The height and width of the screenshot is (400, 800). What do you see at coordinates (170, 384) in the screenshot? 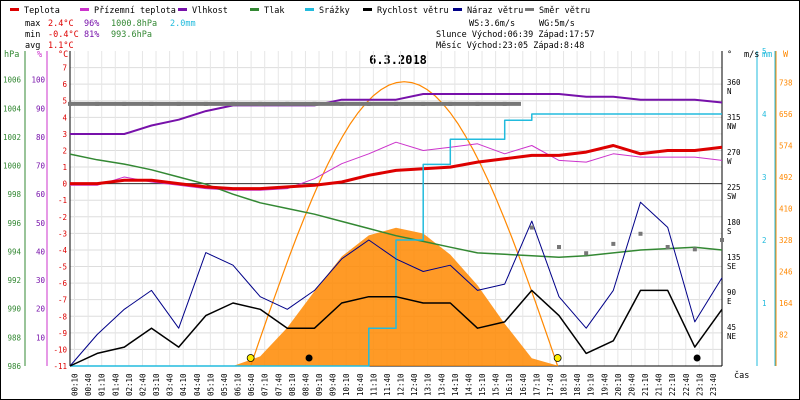
I see `x-tick-label: 03:40` at bounding box center [170, 384].